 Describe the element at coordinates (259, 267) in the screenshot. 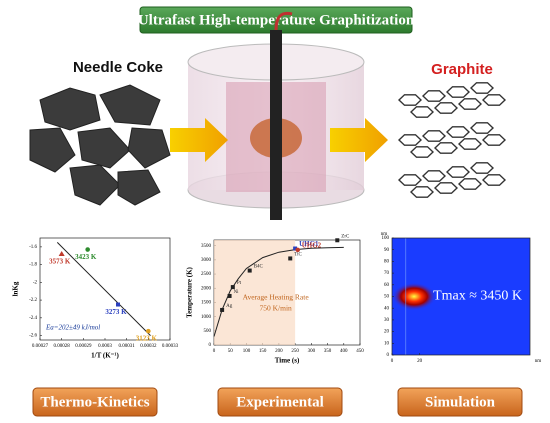

I see `point-label: B4C` at that location.